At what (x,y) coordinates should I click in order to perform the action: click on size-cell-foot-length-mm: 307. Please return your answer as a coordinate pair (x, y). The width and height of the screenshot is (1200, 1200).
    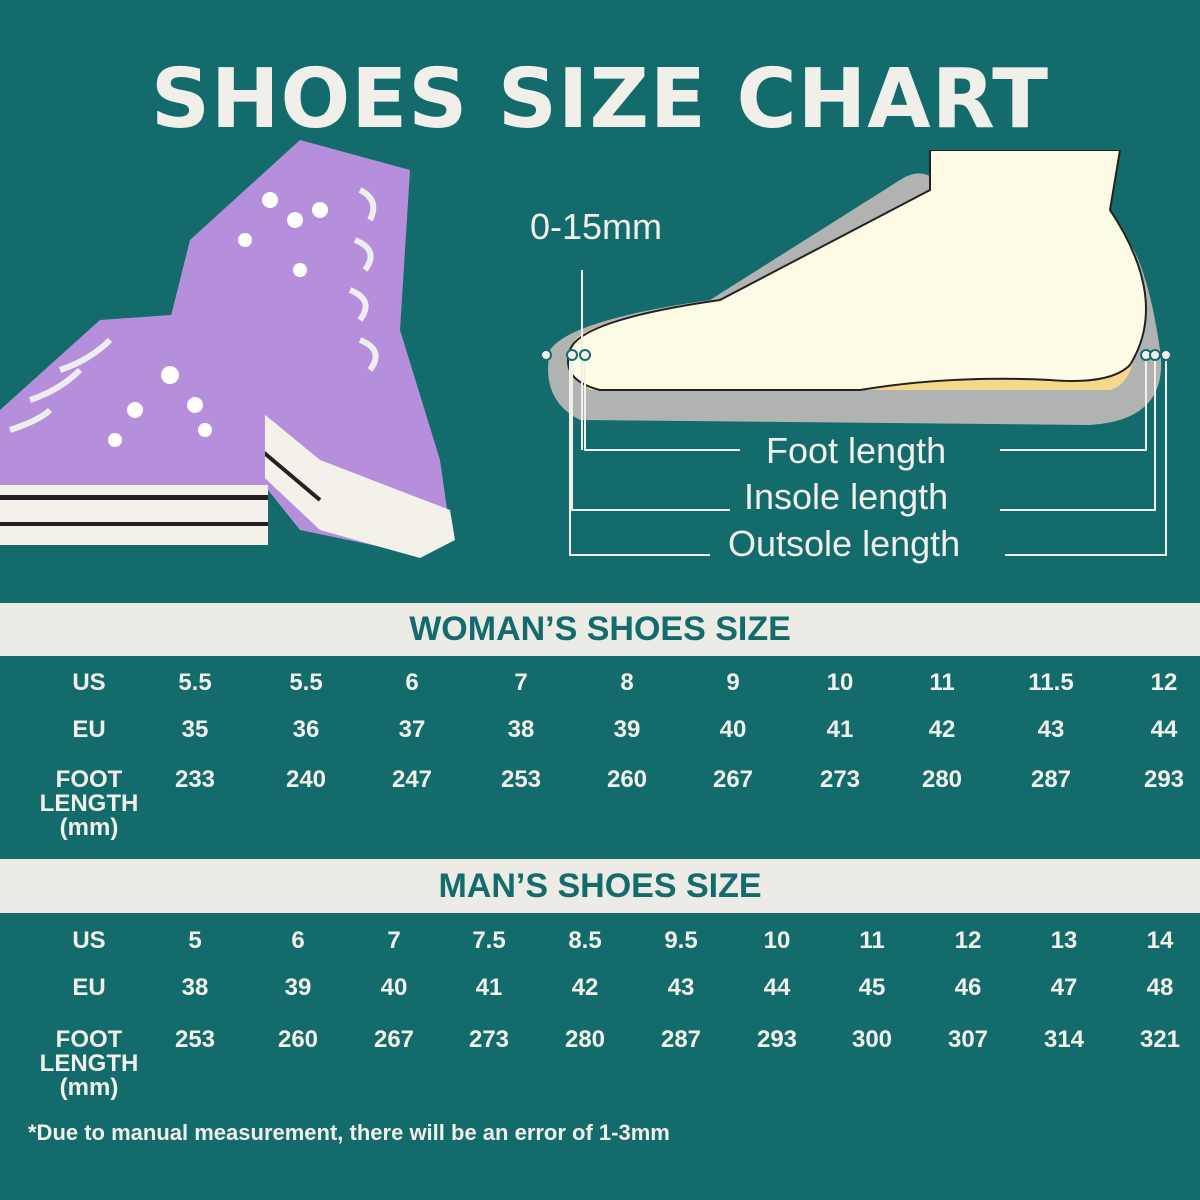
    Looking at the image, I should click on (968, 1039).